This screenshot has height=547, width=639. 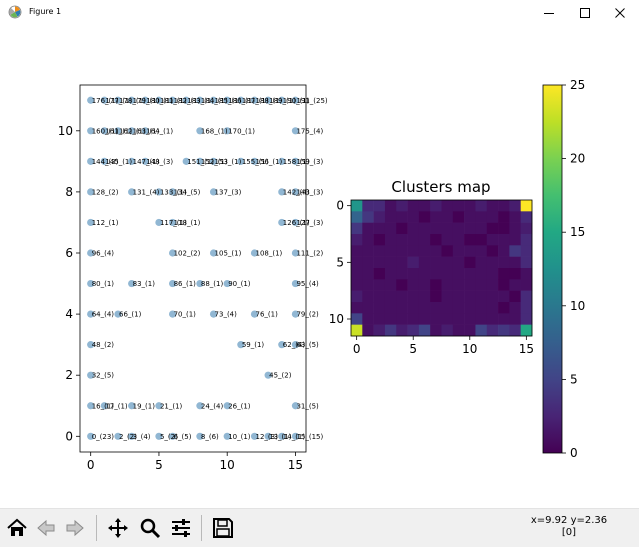 I want to click on close-button, so click(x=620, y=13).